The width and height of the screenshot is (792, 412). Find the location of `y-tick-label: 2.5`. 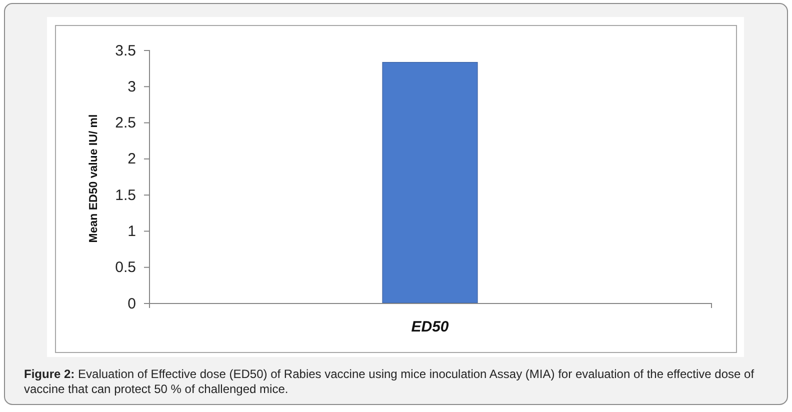

y-tick-label: 2.5 is located at coordinates (125, 123).